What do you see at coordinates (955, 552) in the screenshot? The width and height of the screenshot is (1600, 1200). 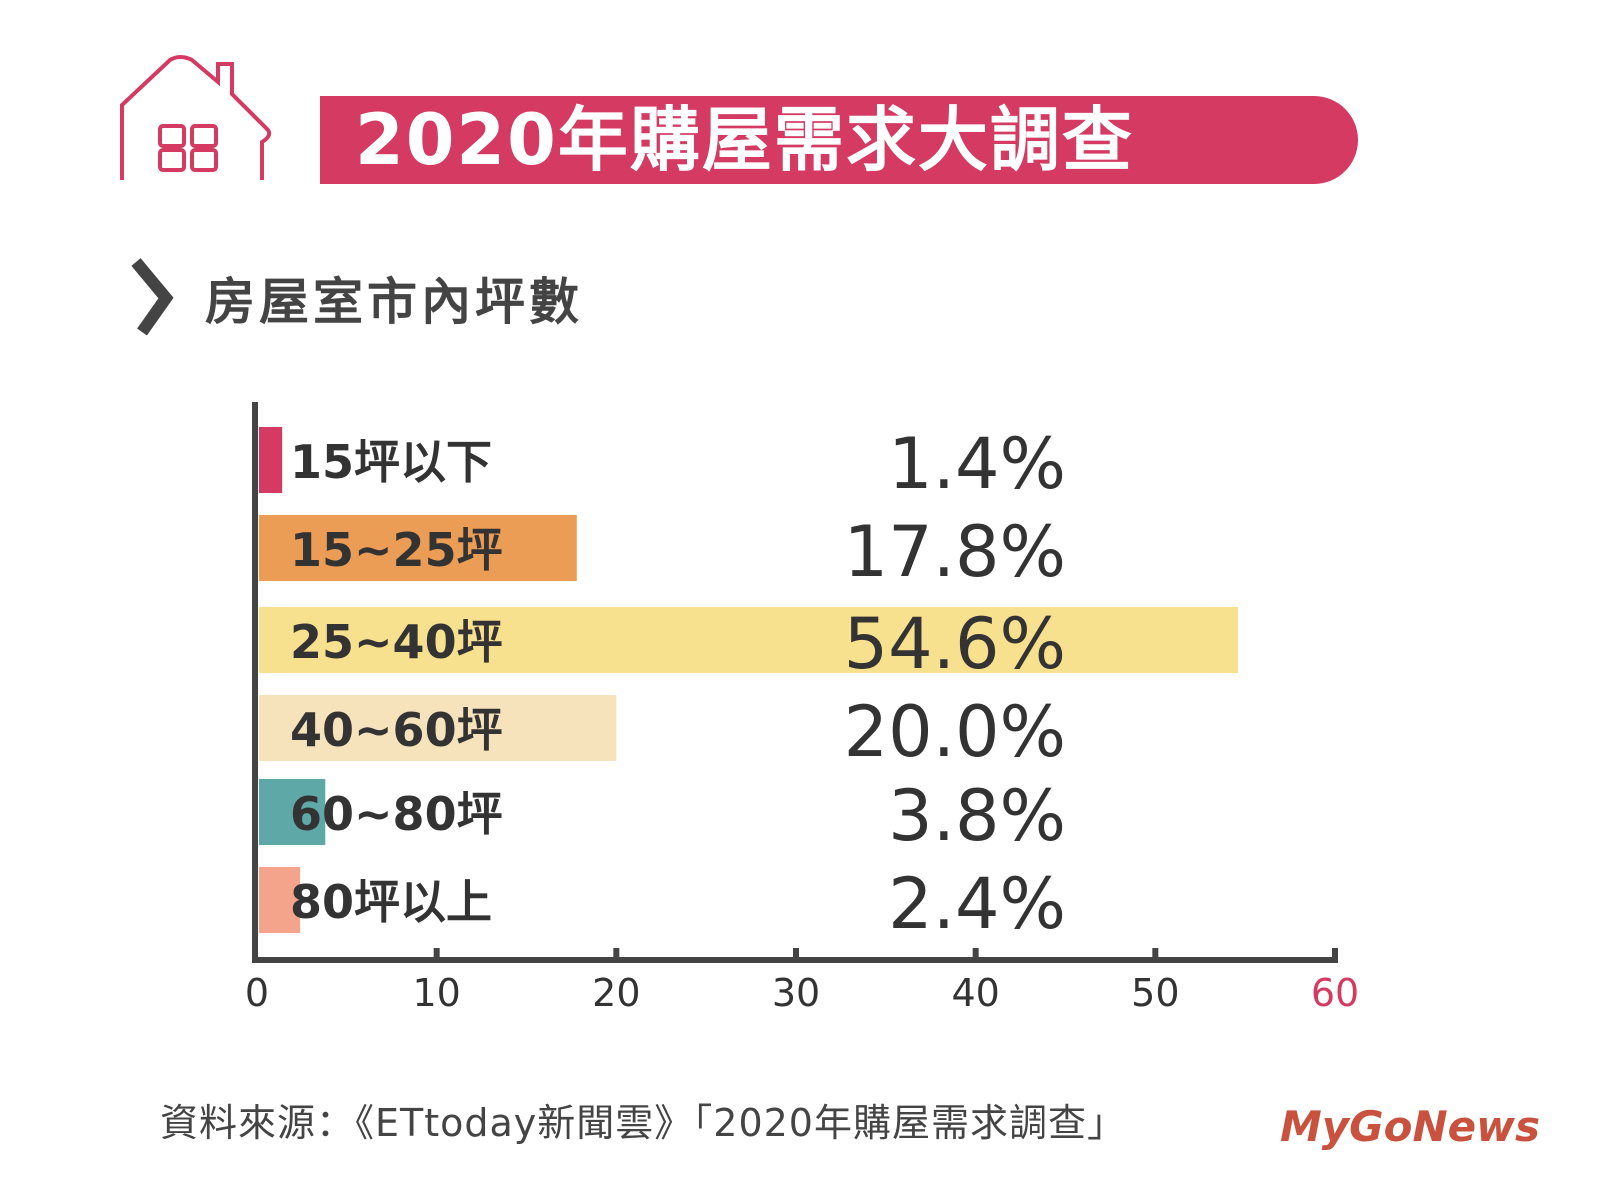 I see `value-label: 17.8%` at bounding box center [955, 552].